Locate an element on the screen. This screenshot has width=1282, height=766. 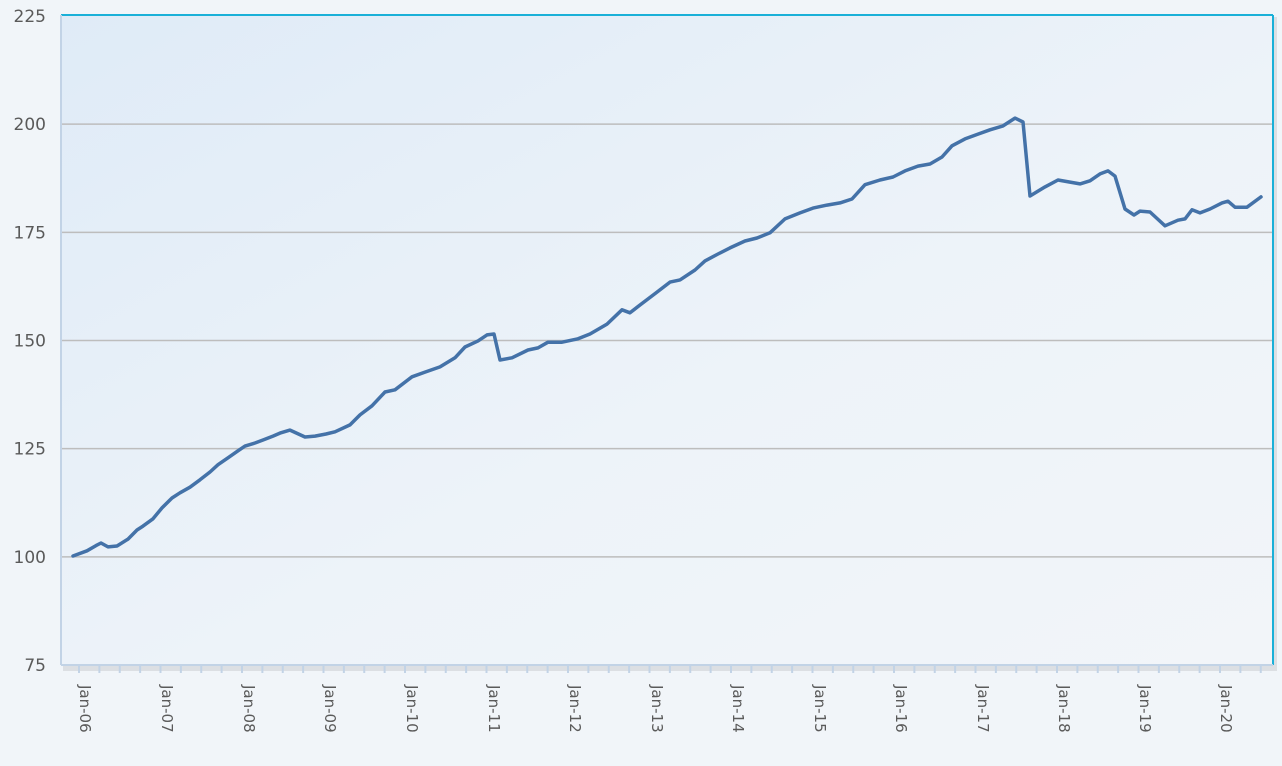
x-tick-label: Jan-18 is located at coordinates (1064, 708).